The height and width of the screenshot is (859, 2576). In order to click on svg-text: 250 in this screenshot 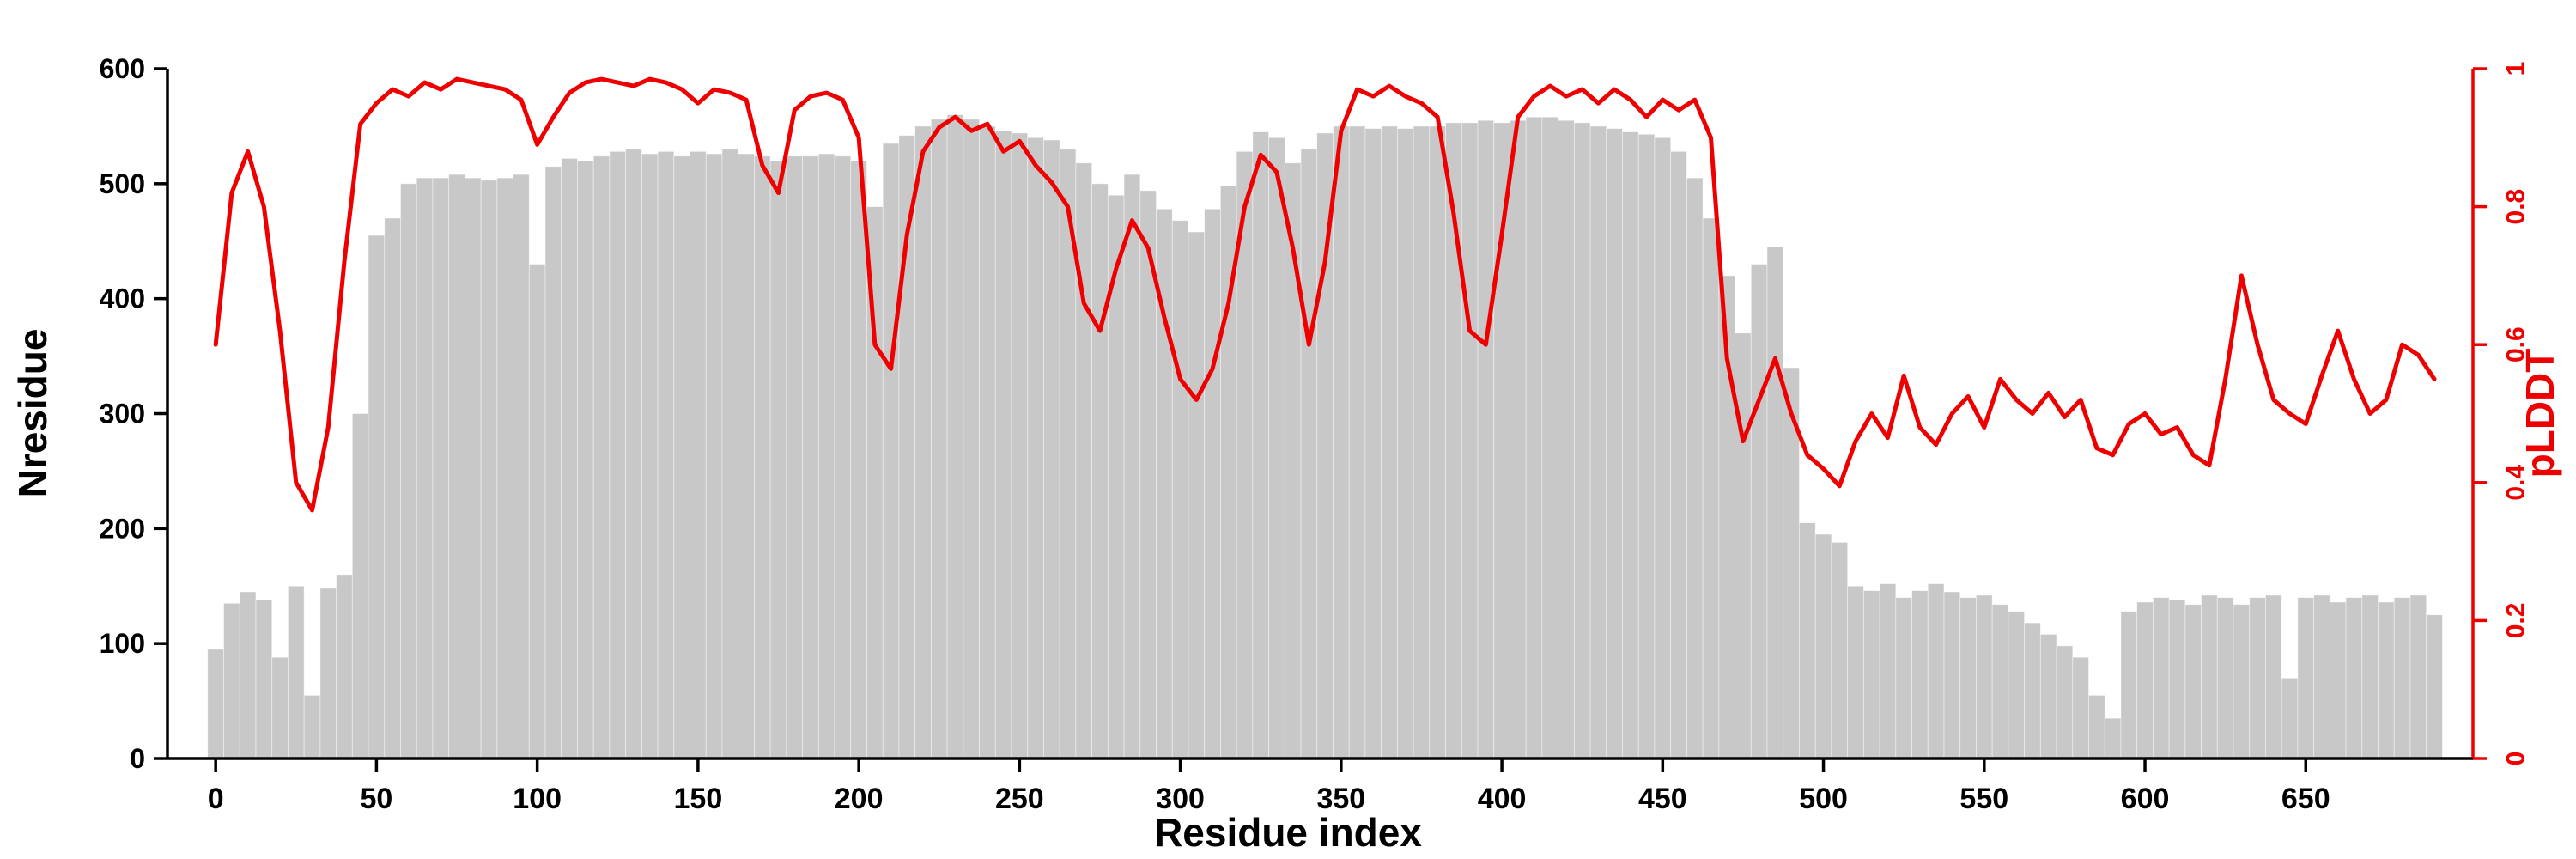, I will do `click(1020, 799)`.